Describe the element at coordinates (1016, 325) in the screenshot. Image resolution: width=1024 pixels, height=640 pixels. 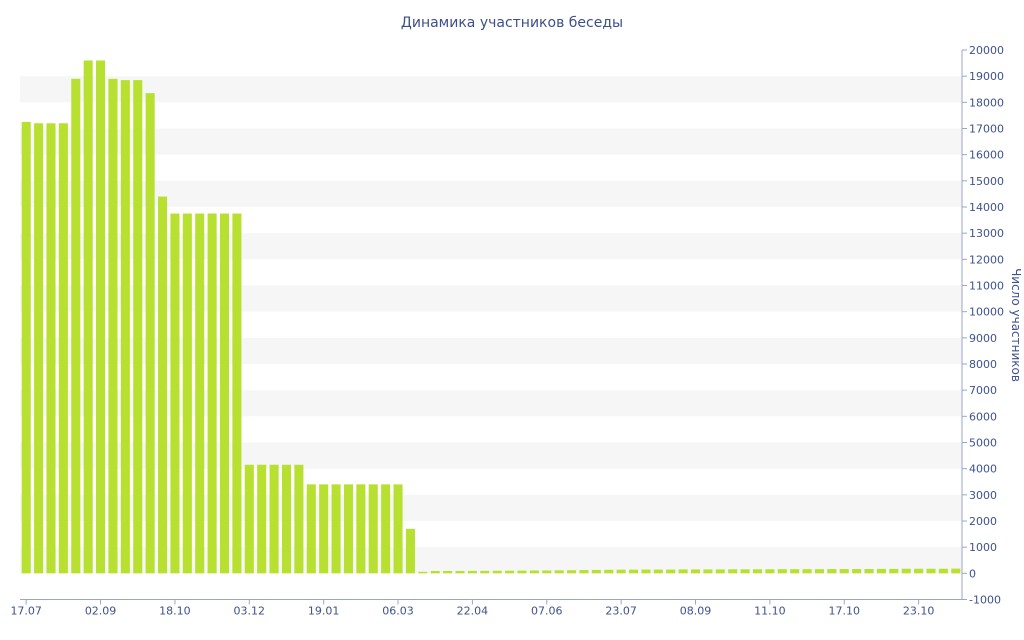
I see `y-axis-label: Число участников` at that location.